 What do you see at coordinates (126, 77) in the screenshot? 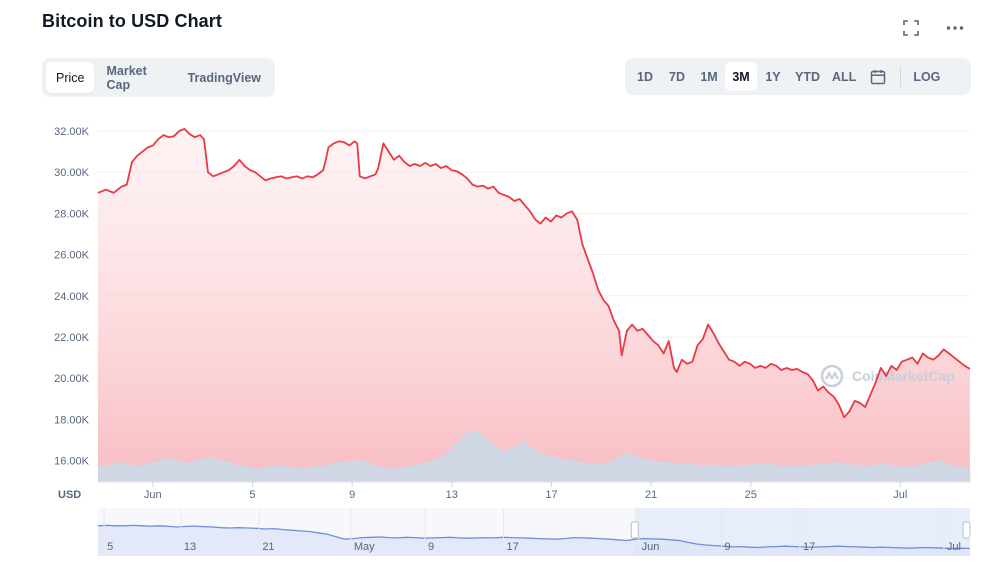
I see `tab-market-cap: Market Cap` at bounding box center [126, 77].